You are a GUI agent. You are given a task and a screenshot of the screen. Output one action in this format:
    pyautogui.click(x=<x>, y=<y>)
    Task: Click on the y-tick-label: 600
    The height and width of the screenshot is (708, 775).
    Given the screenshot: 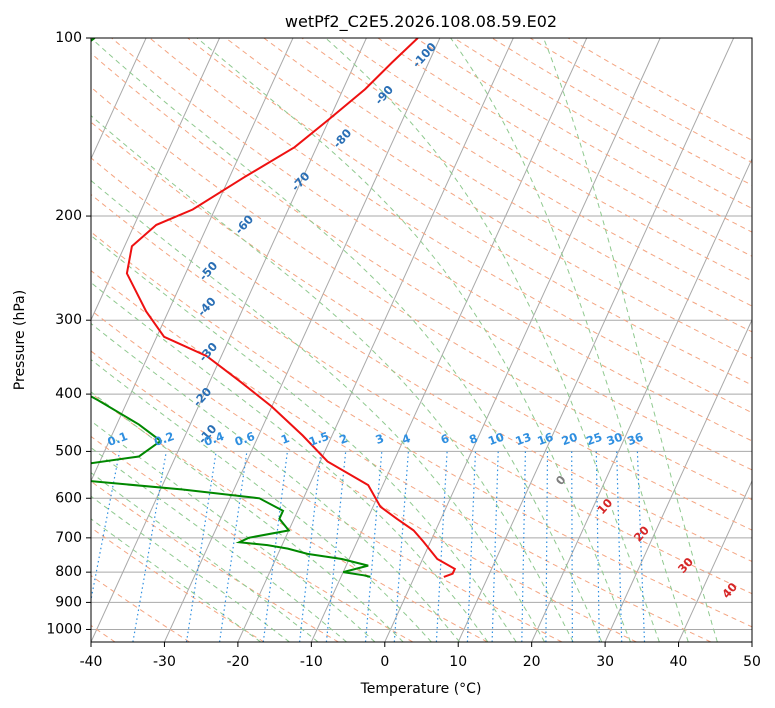 What is the action you would take?
    pyautogui.click(x=68, y=498)
    